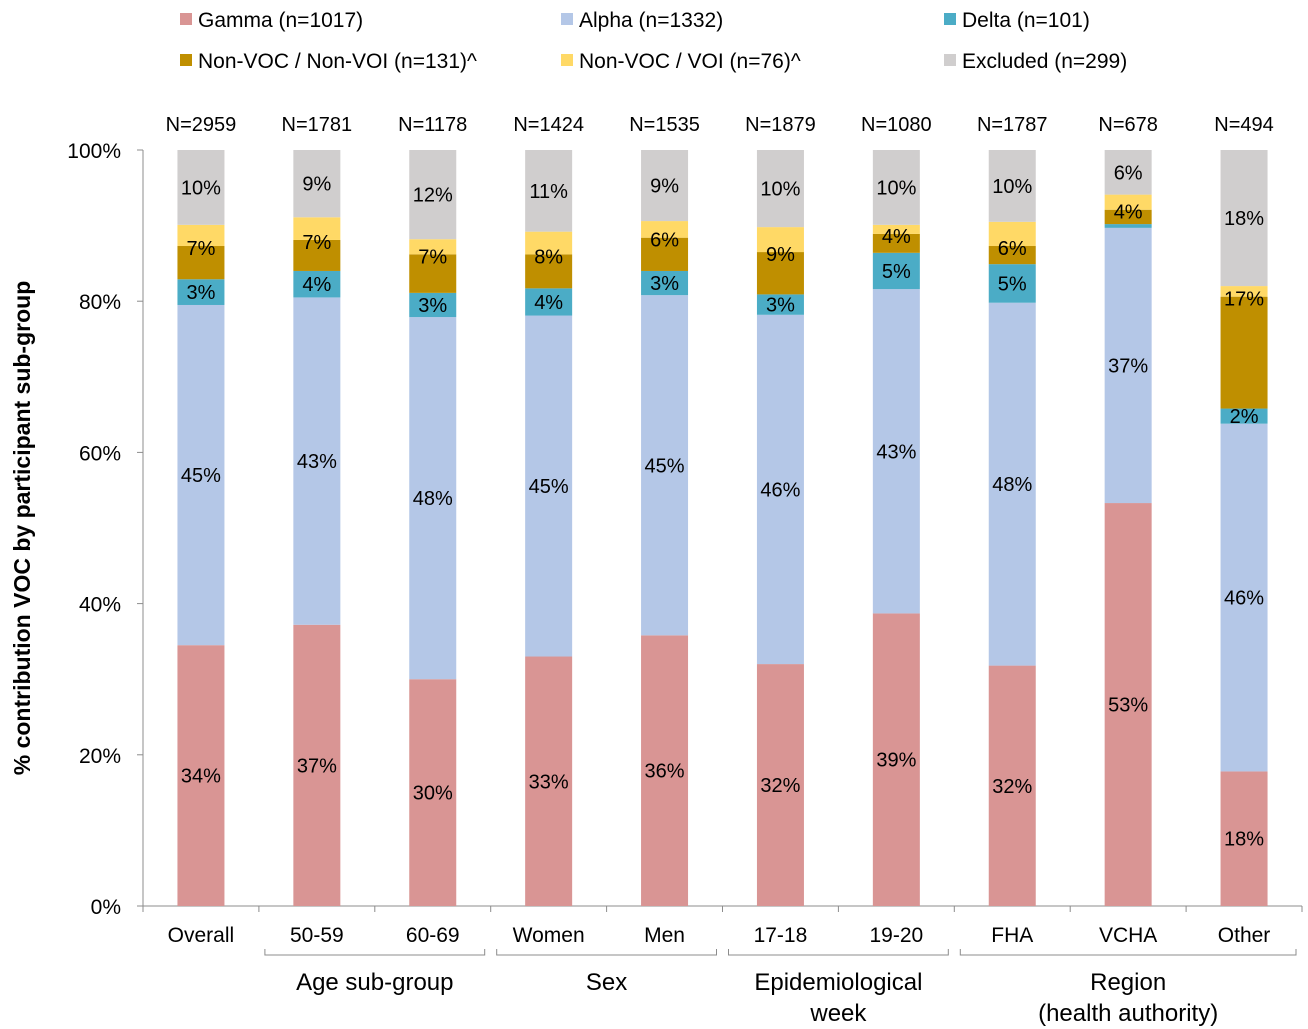 The width and height of the screenshot is (1308, 1029). I want to click on n-label-fha: N=1787, so click(1012, 125).